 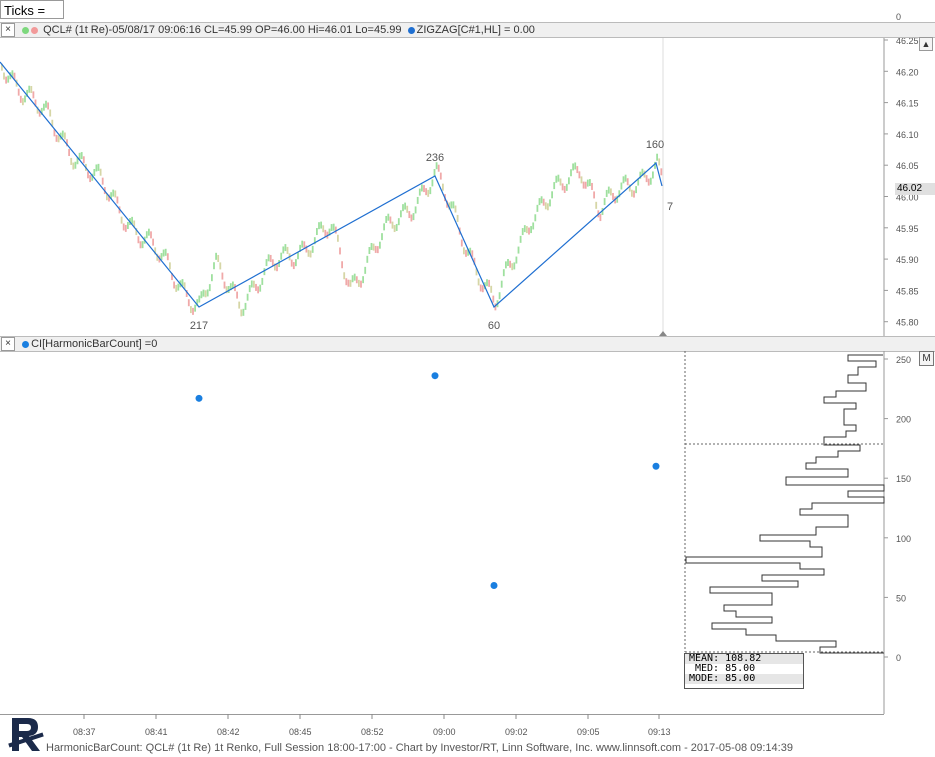 I want to click on indicator-axis-ticks: 250 200 150 100 50 0, so click(x=897, y=509).